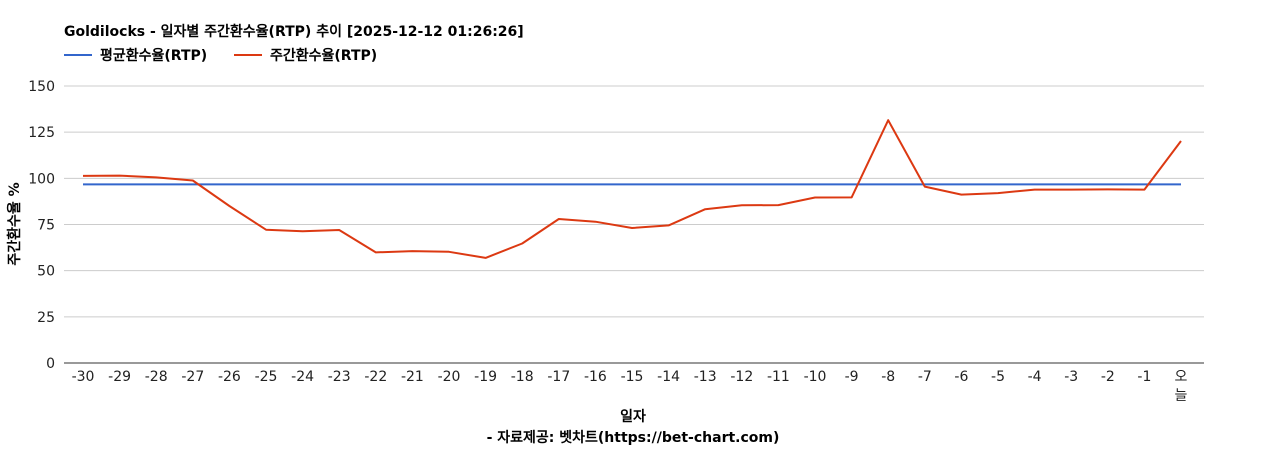  What do you see at coordinates (852, 377) in the screenshot?
I see `x-tick-label: -9` at bounding box center [852, 377].